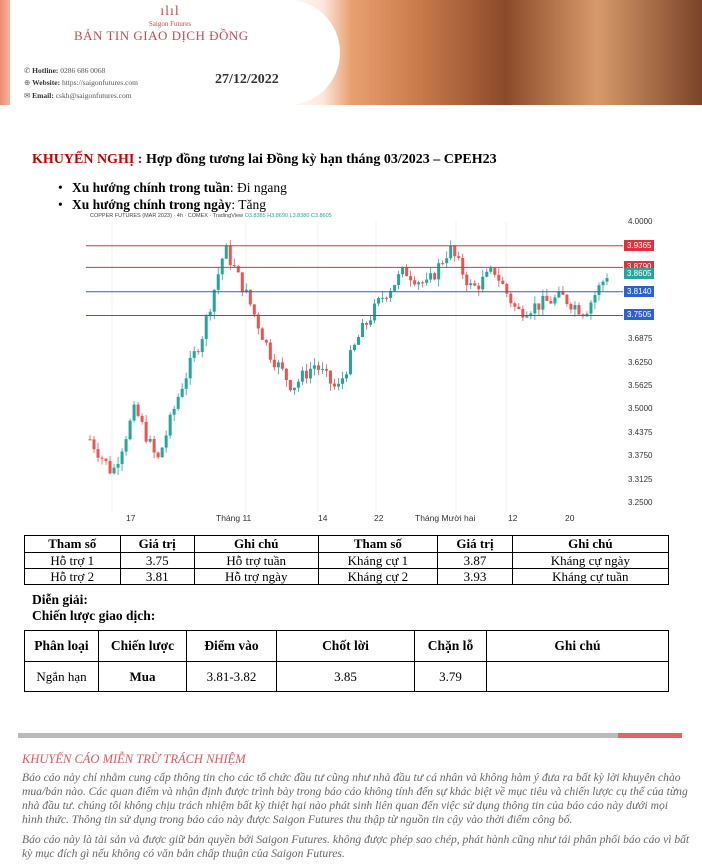 Image resolution: width=702 pixels, height=865 pixels. What do you see at coordinates (650, 735) in the screenshot?
I see `divider-accent` at bounding box center [650, 735].